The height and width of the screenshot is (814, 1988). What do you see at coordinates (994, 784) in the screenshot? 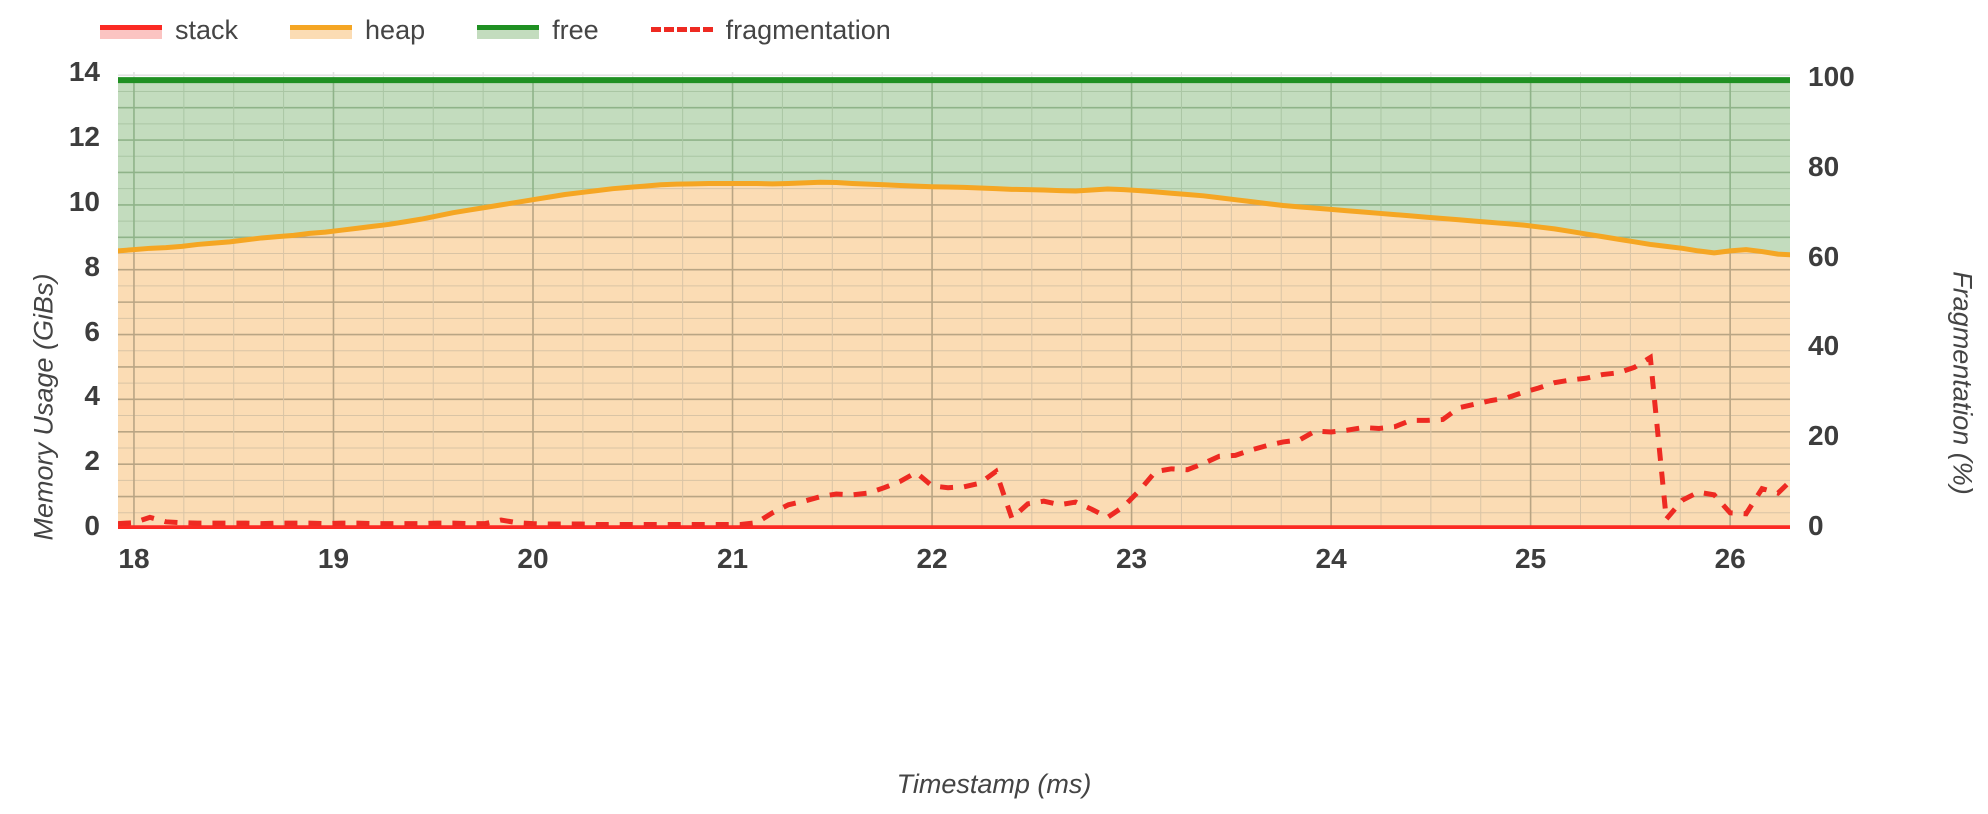
I see `x-axis-title: Timestamp (ms)` at bounding box center [994, 784].